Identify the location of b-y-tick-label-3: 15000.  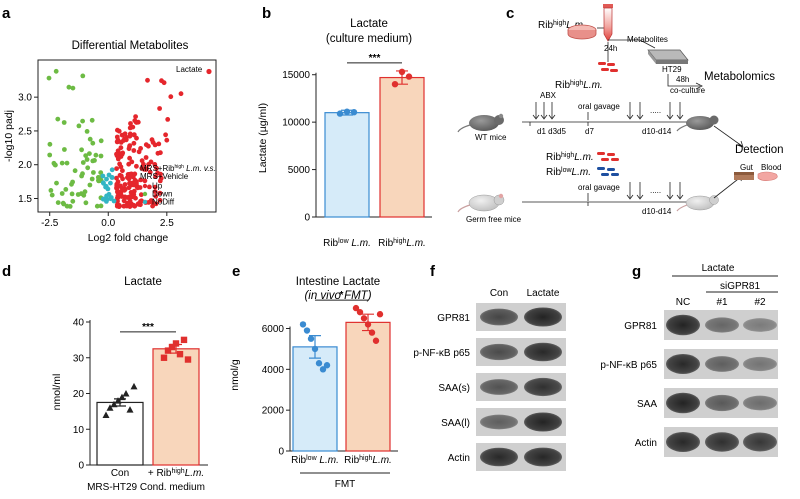
(296, 75).